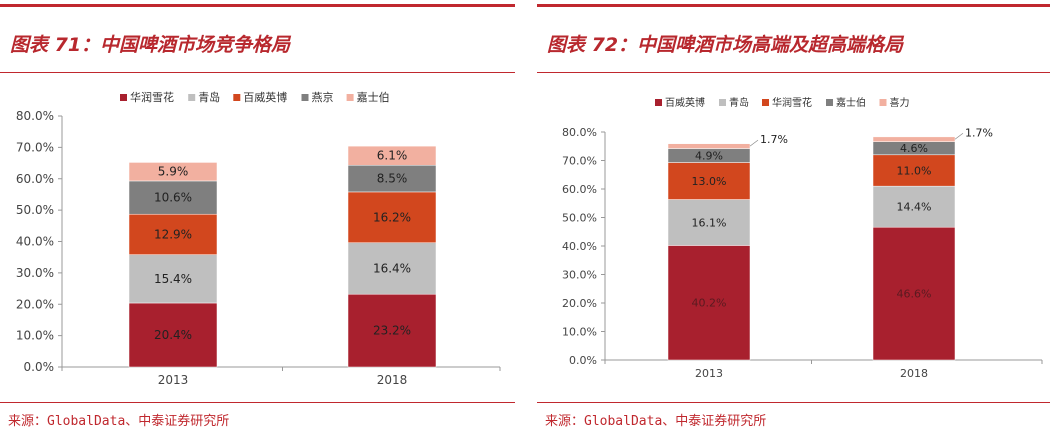 This screenshot has width=1050, height=448. I want to click on data-label: 46.6%, so click(914, 294).